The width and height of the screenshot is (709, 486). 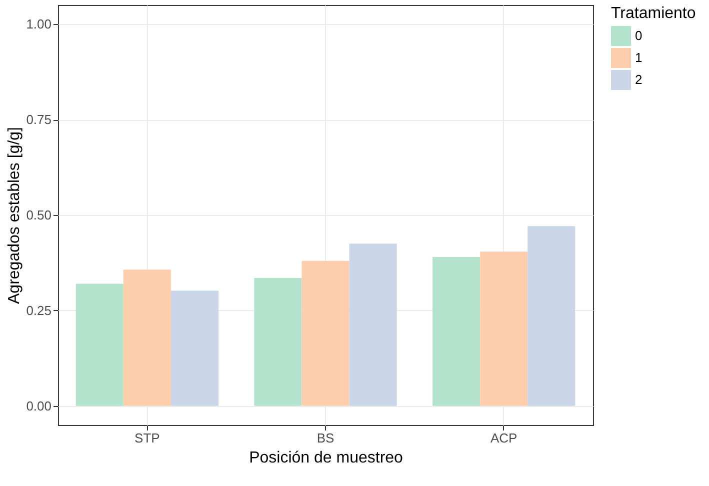 What do you see at coordinates (39, 215) in the screenshot?
I see `y-tick-label: 0.50` at bounding box center [39, 215].